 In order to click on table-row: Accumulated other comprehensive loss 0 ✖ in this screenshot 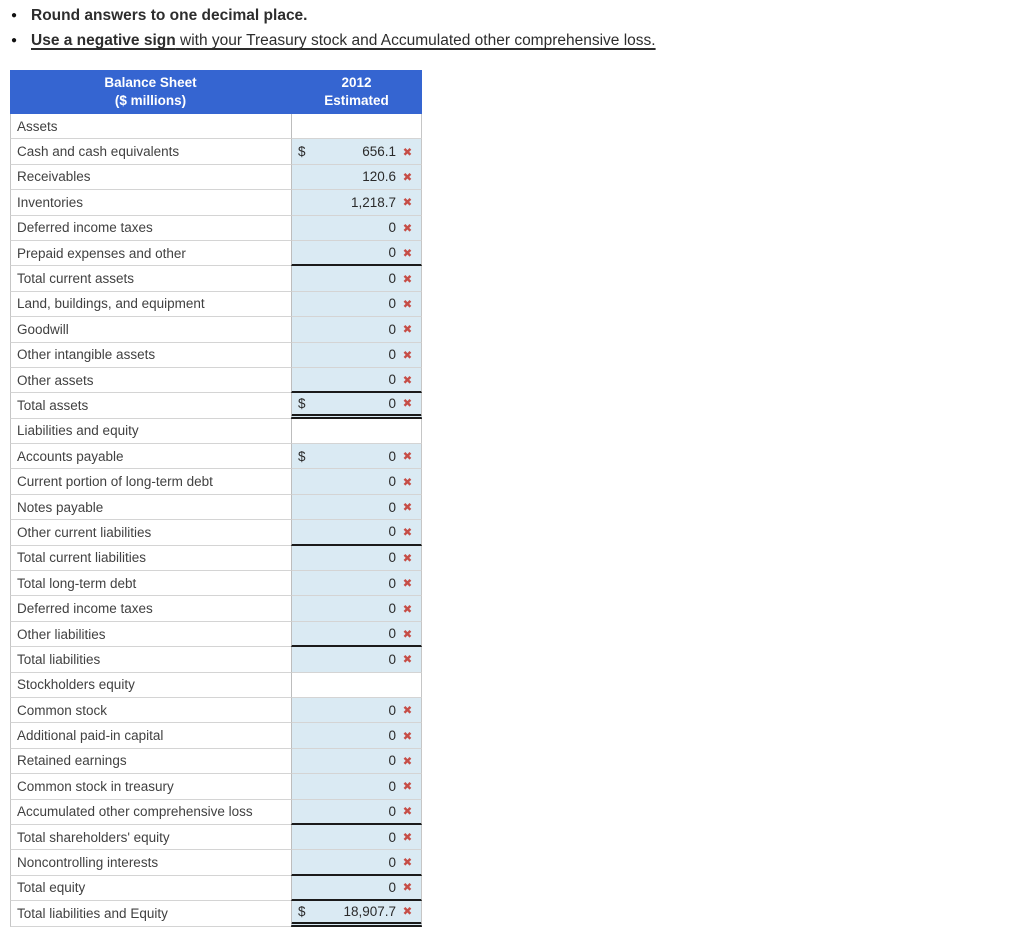, I will do `click(216, 812)`.